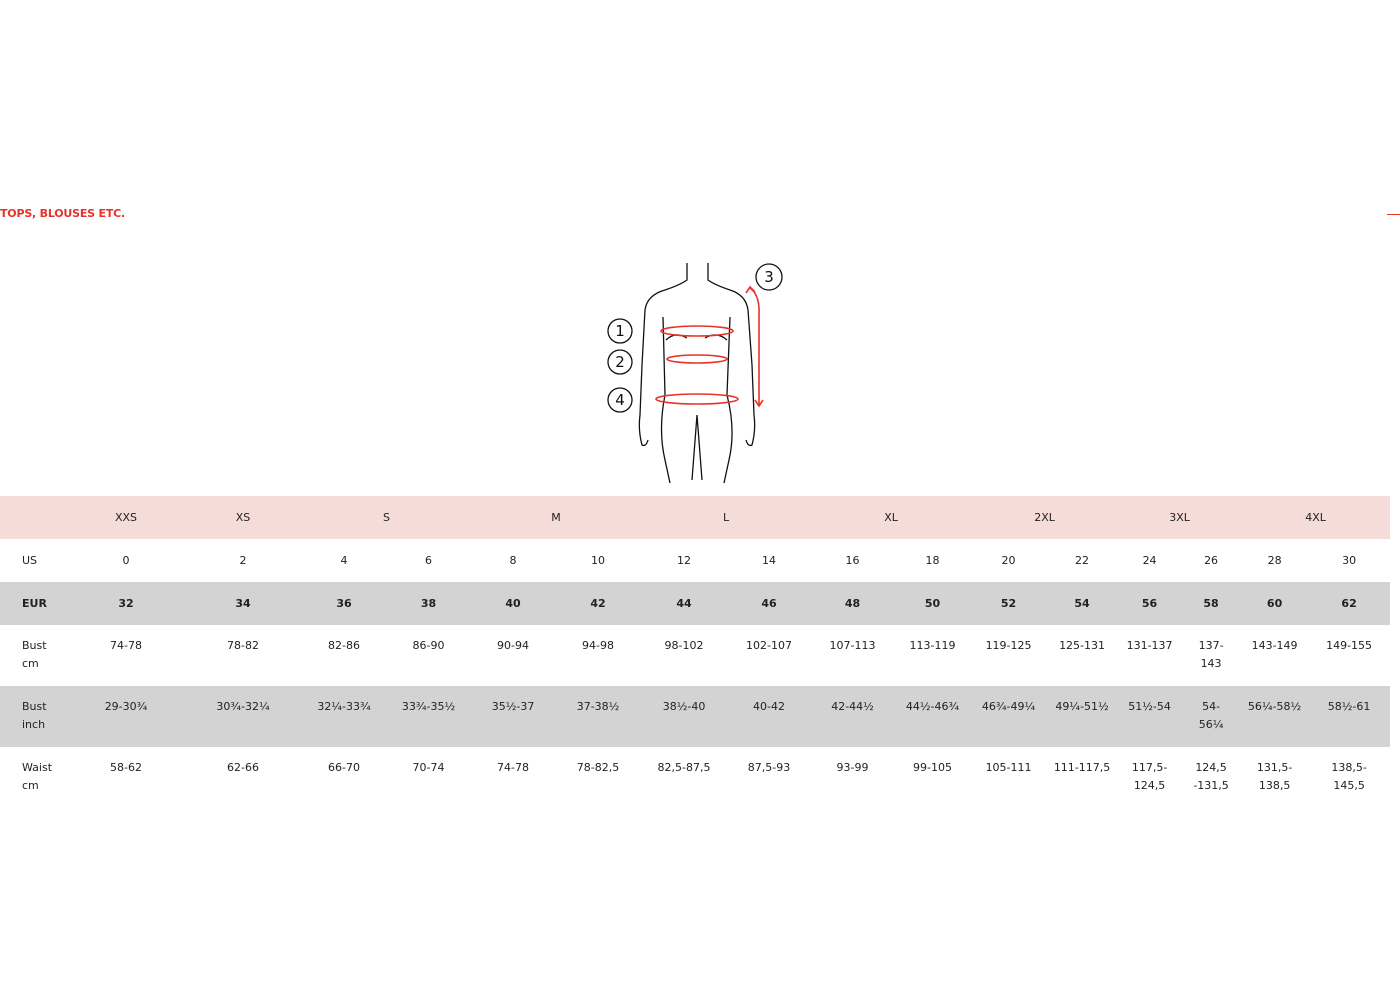  I want to click on row-label: US, so click(34, 560).